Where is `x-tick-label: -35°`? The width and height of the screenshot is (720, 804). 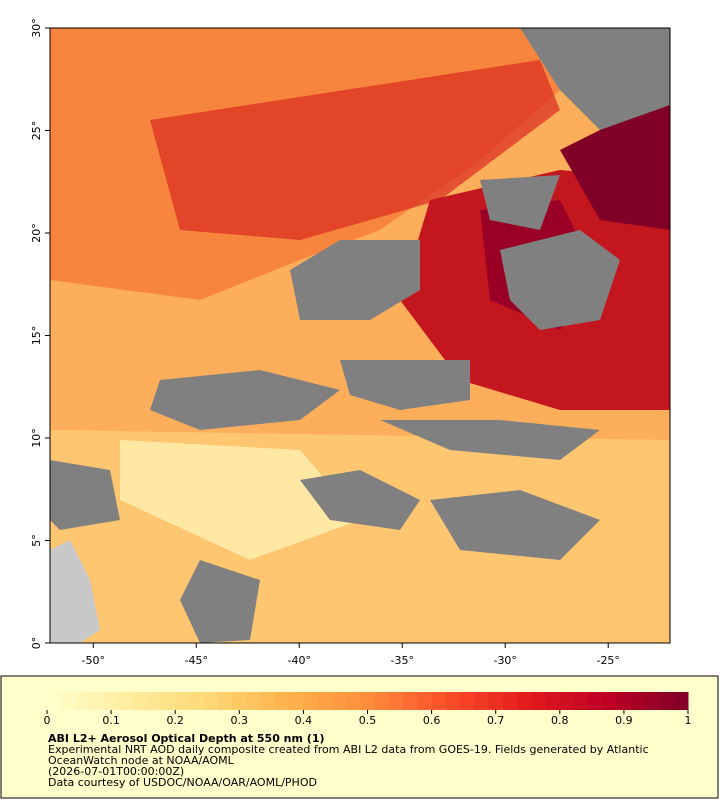 x-tick-label: -35° is located at coordinates (401, 660).